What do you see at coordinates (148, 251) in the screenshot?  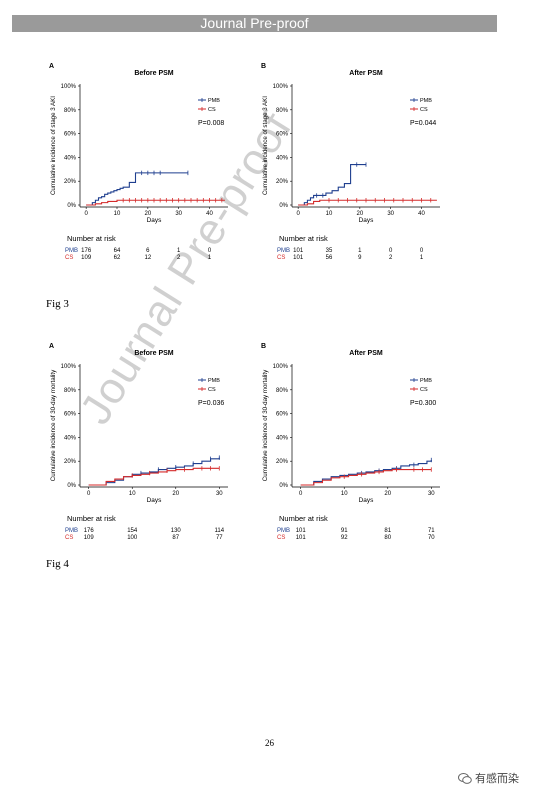 I see `risk-table-cell: 6` at bounding box center [148, 251].